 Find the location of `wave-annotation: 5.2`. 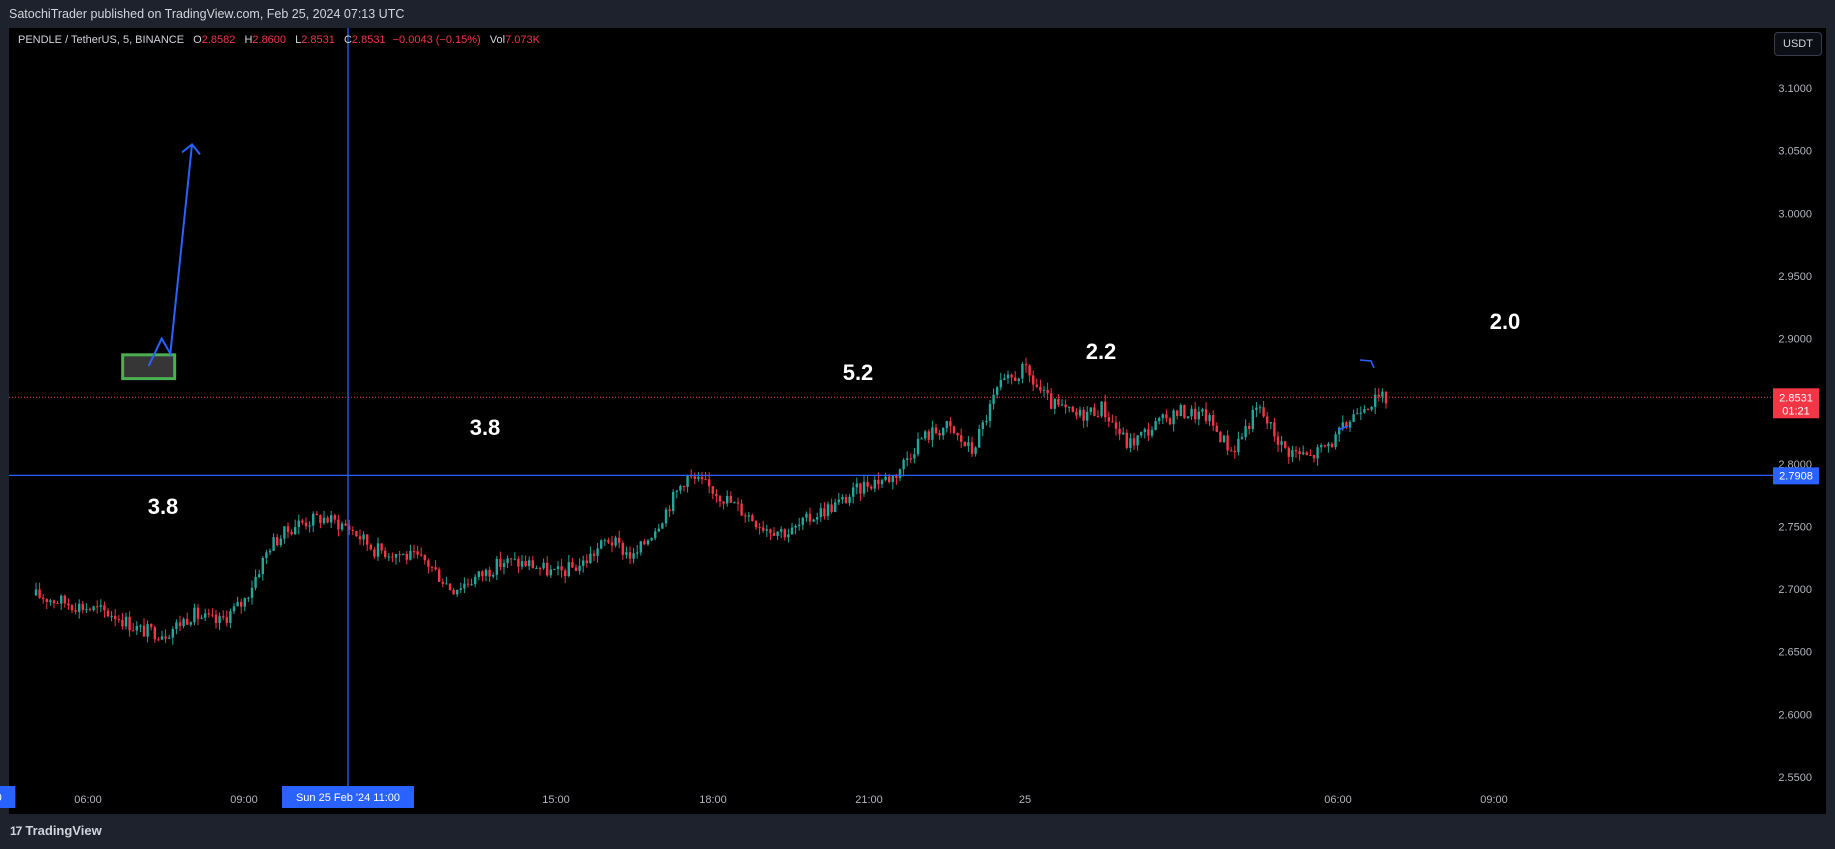

wave-annotation: 5.2 is located at coordinates (858, 372).